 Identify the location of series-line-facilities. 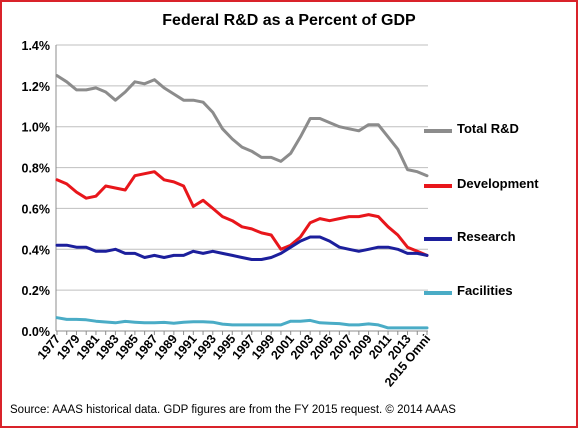
(242, 323).